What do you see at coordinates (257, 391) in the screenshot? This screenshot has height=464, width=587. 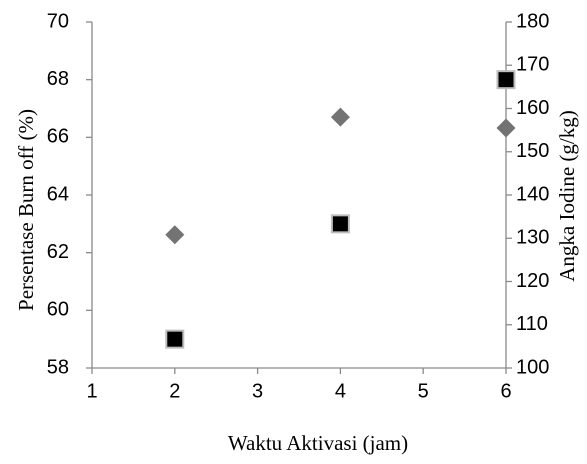 I see `x-tick-label: 3` at bounding box center [257, 391].